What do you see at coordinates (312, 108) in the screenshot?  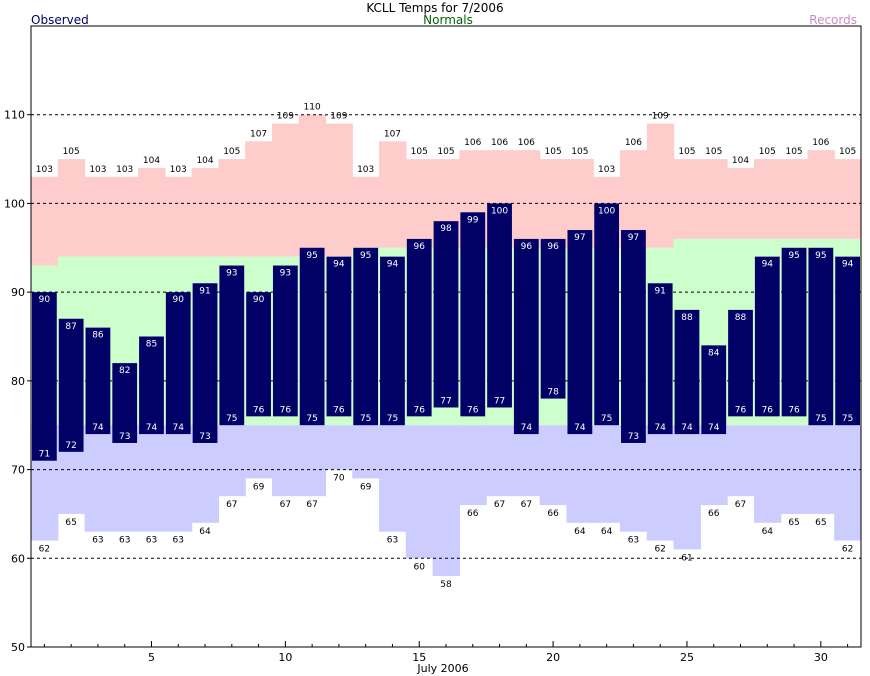 I see `record-high-label: 110` at bounding box center [312, 108].